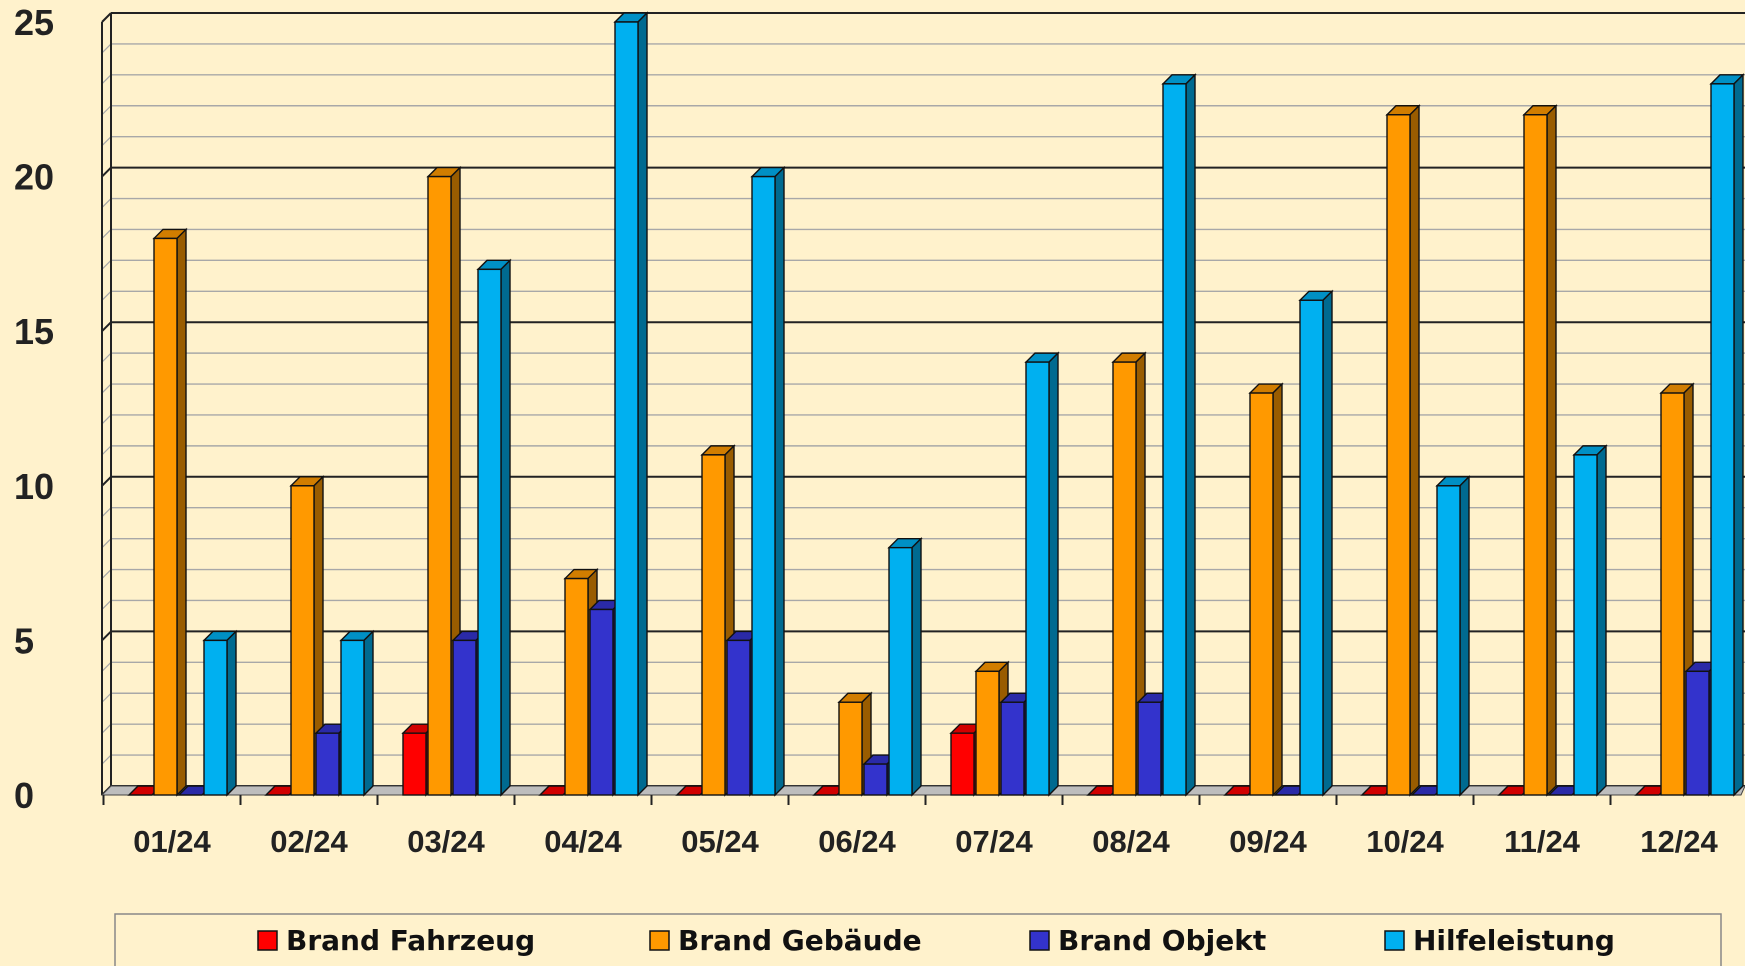  I want to click on legend-label: Brand Fahrzeug, so click(410, 940).